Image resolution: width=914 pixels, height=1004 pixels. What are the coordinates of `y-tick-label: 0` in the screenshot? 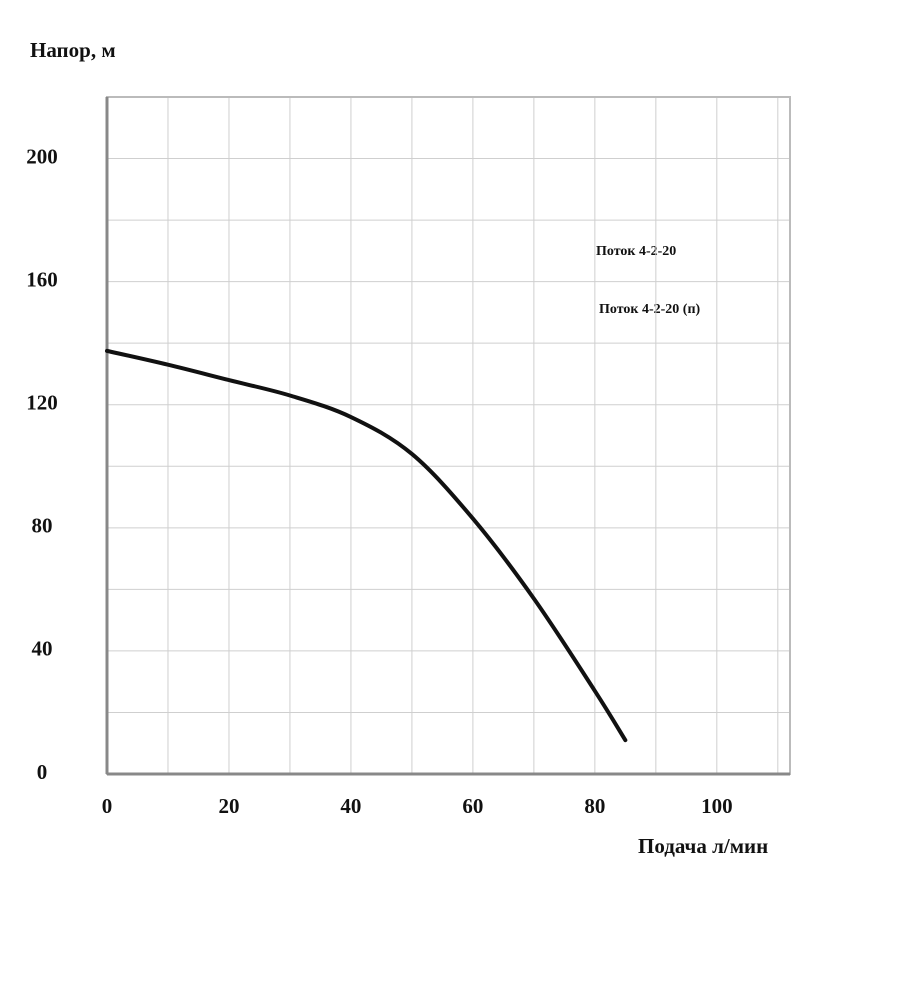 It's located at (42, 772).